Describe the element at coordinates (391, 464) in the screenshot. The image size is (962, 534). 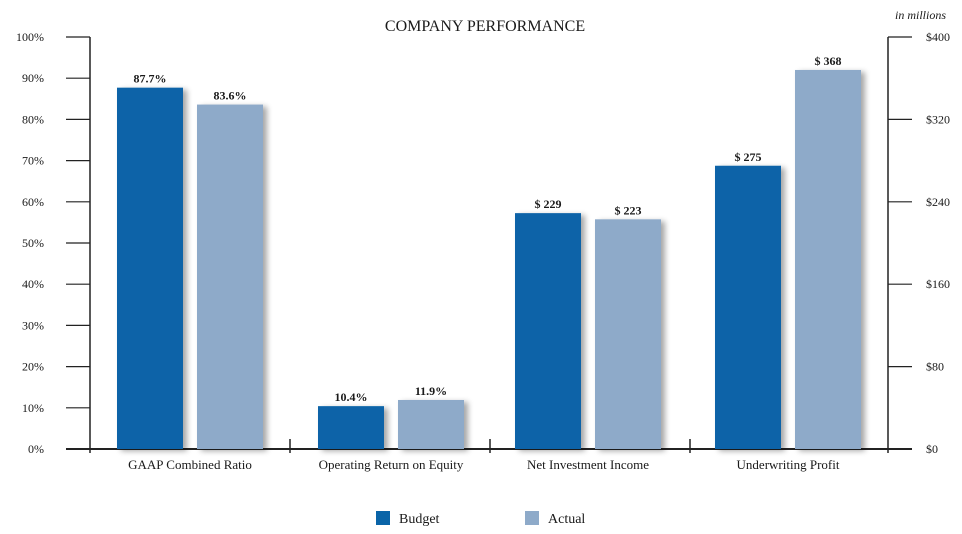
I see `category-label: Operating Return on Equity` at that location.